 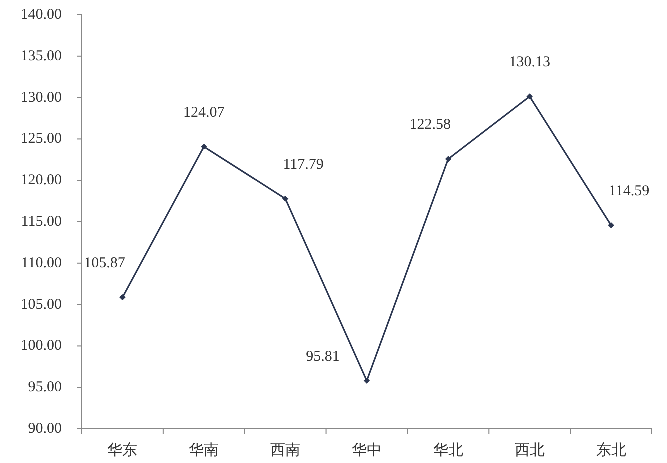 I want to click on data-label: 114.59, so click(x=629, y=191).